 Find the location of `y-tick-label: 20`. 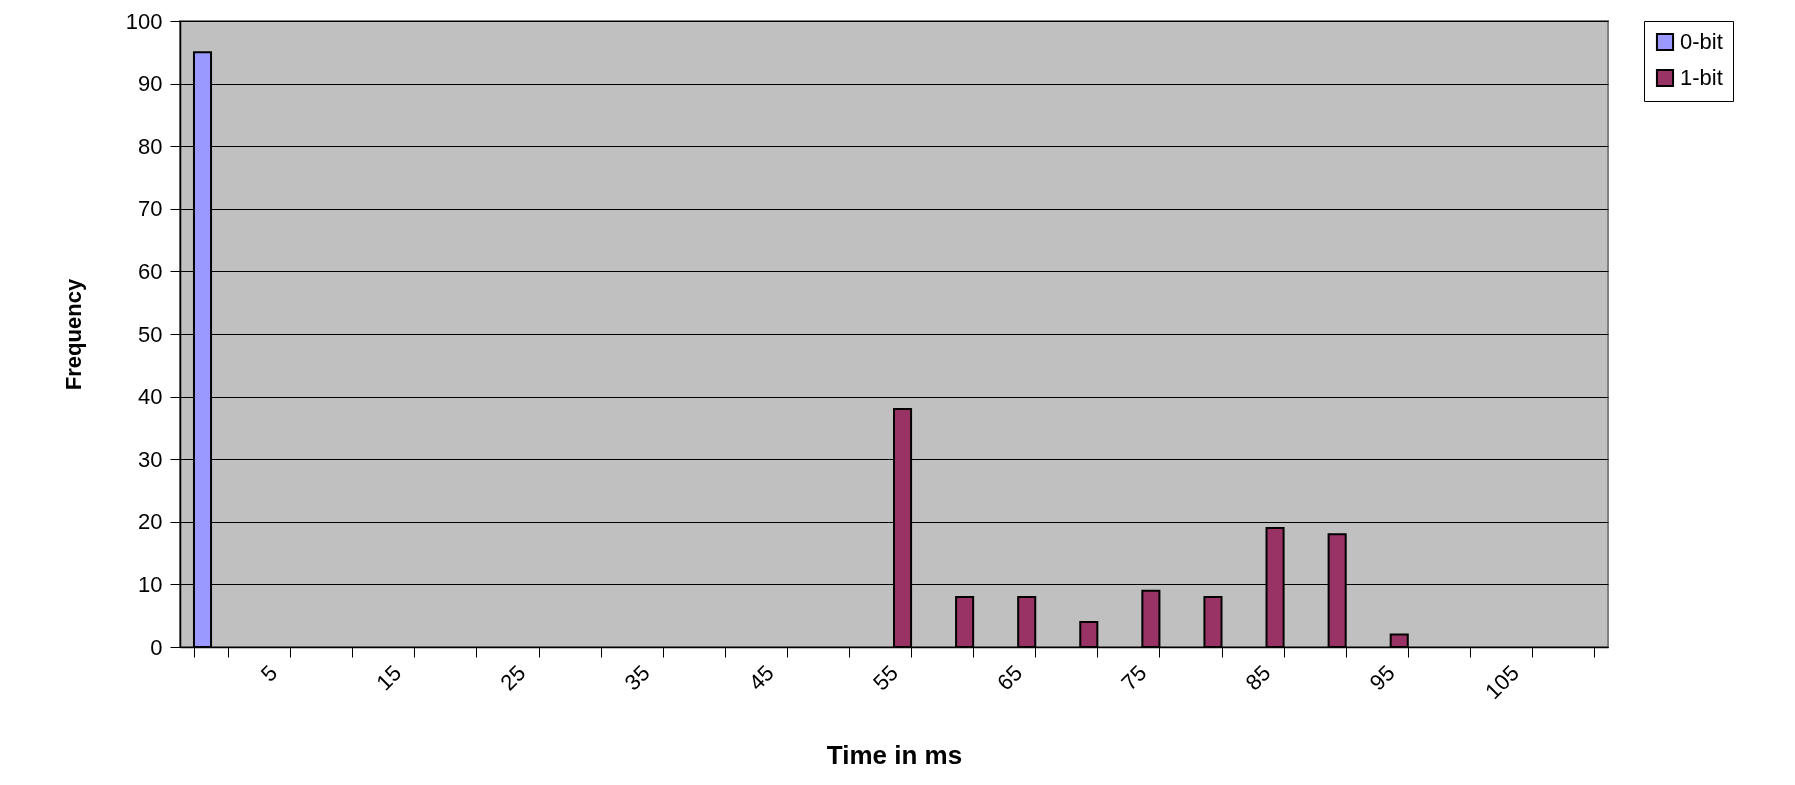

y-tick-label: 20 is located at coordinates (150, 522).